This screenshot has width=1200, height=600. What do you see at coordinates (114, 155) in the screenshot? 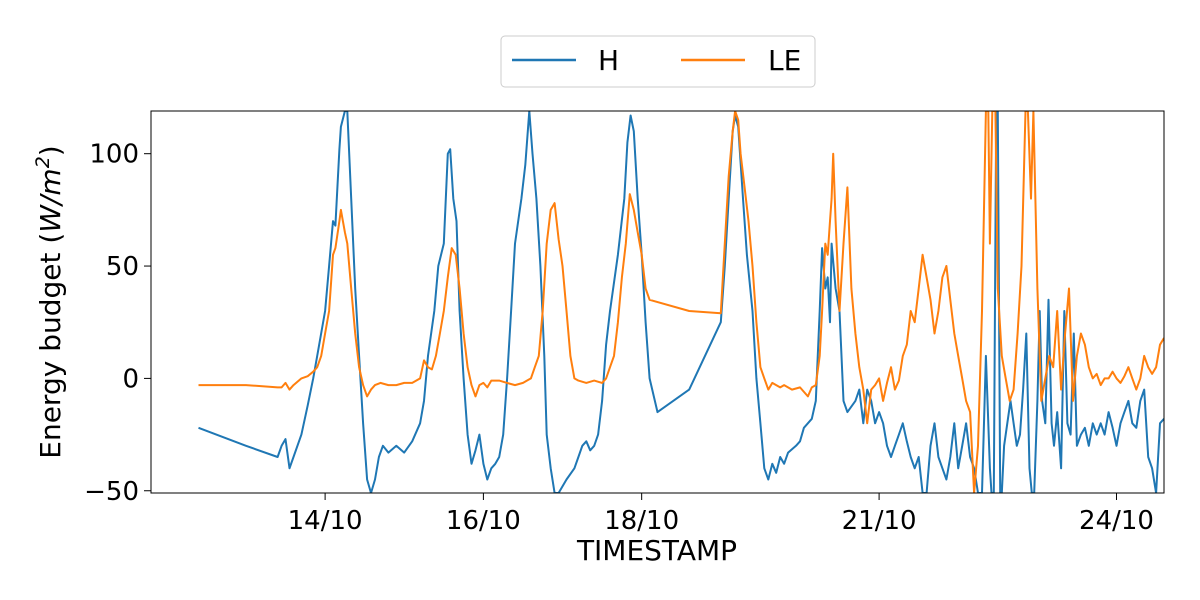
I see `y-tick-label: 100` at bounding box center [114, 155].